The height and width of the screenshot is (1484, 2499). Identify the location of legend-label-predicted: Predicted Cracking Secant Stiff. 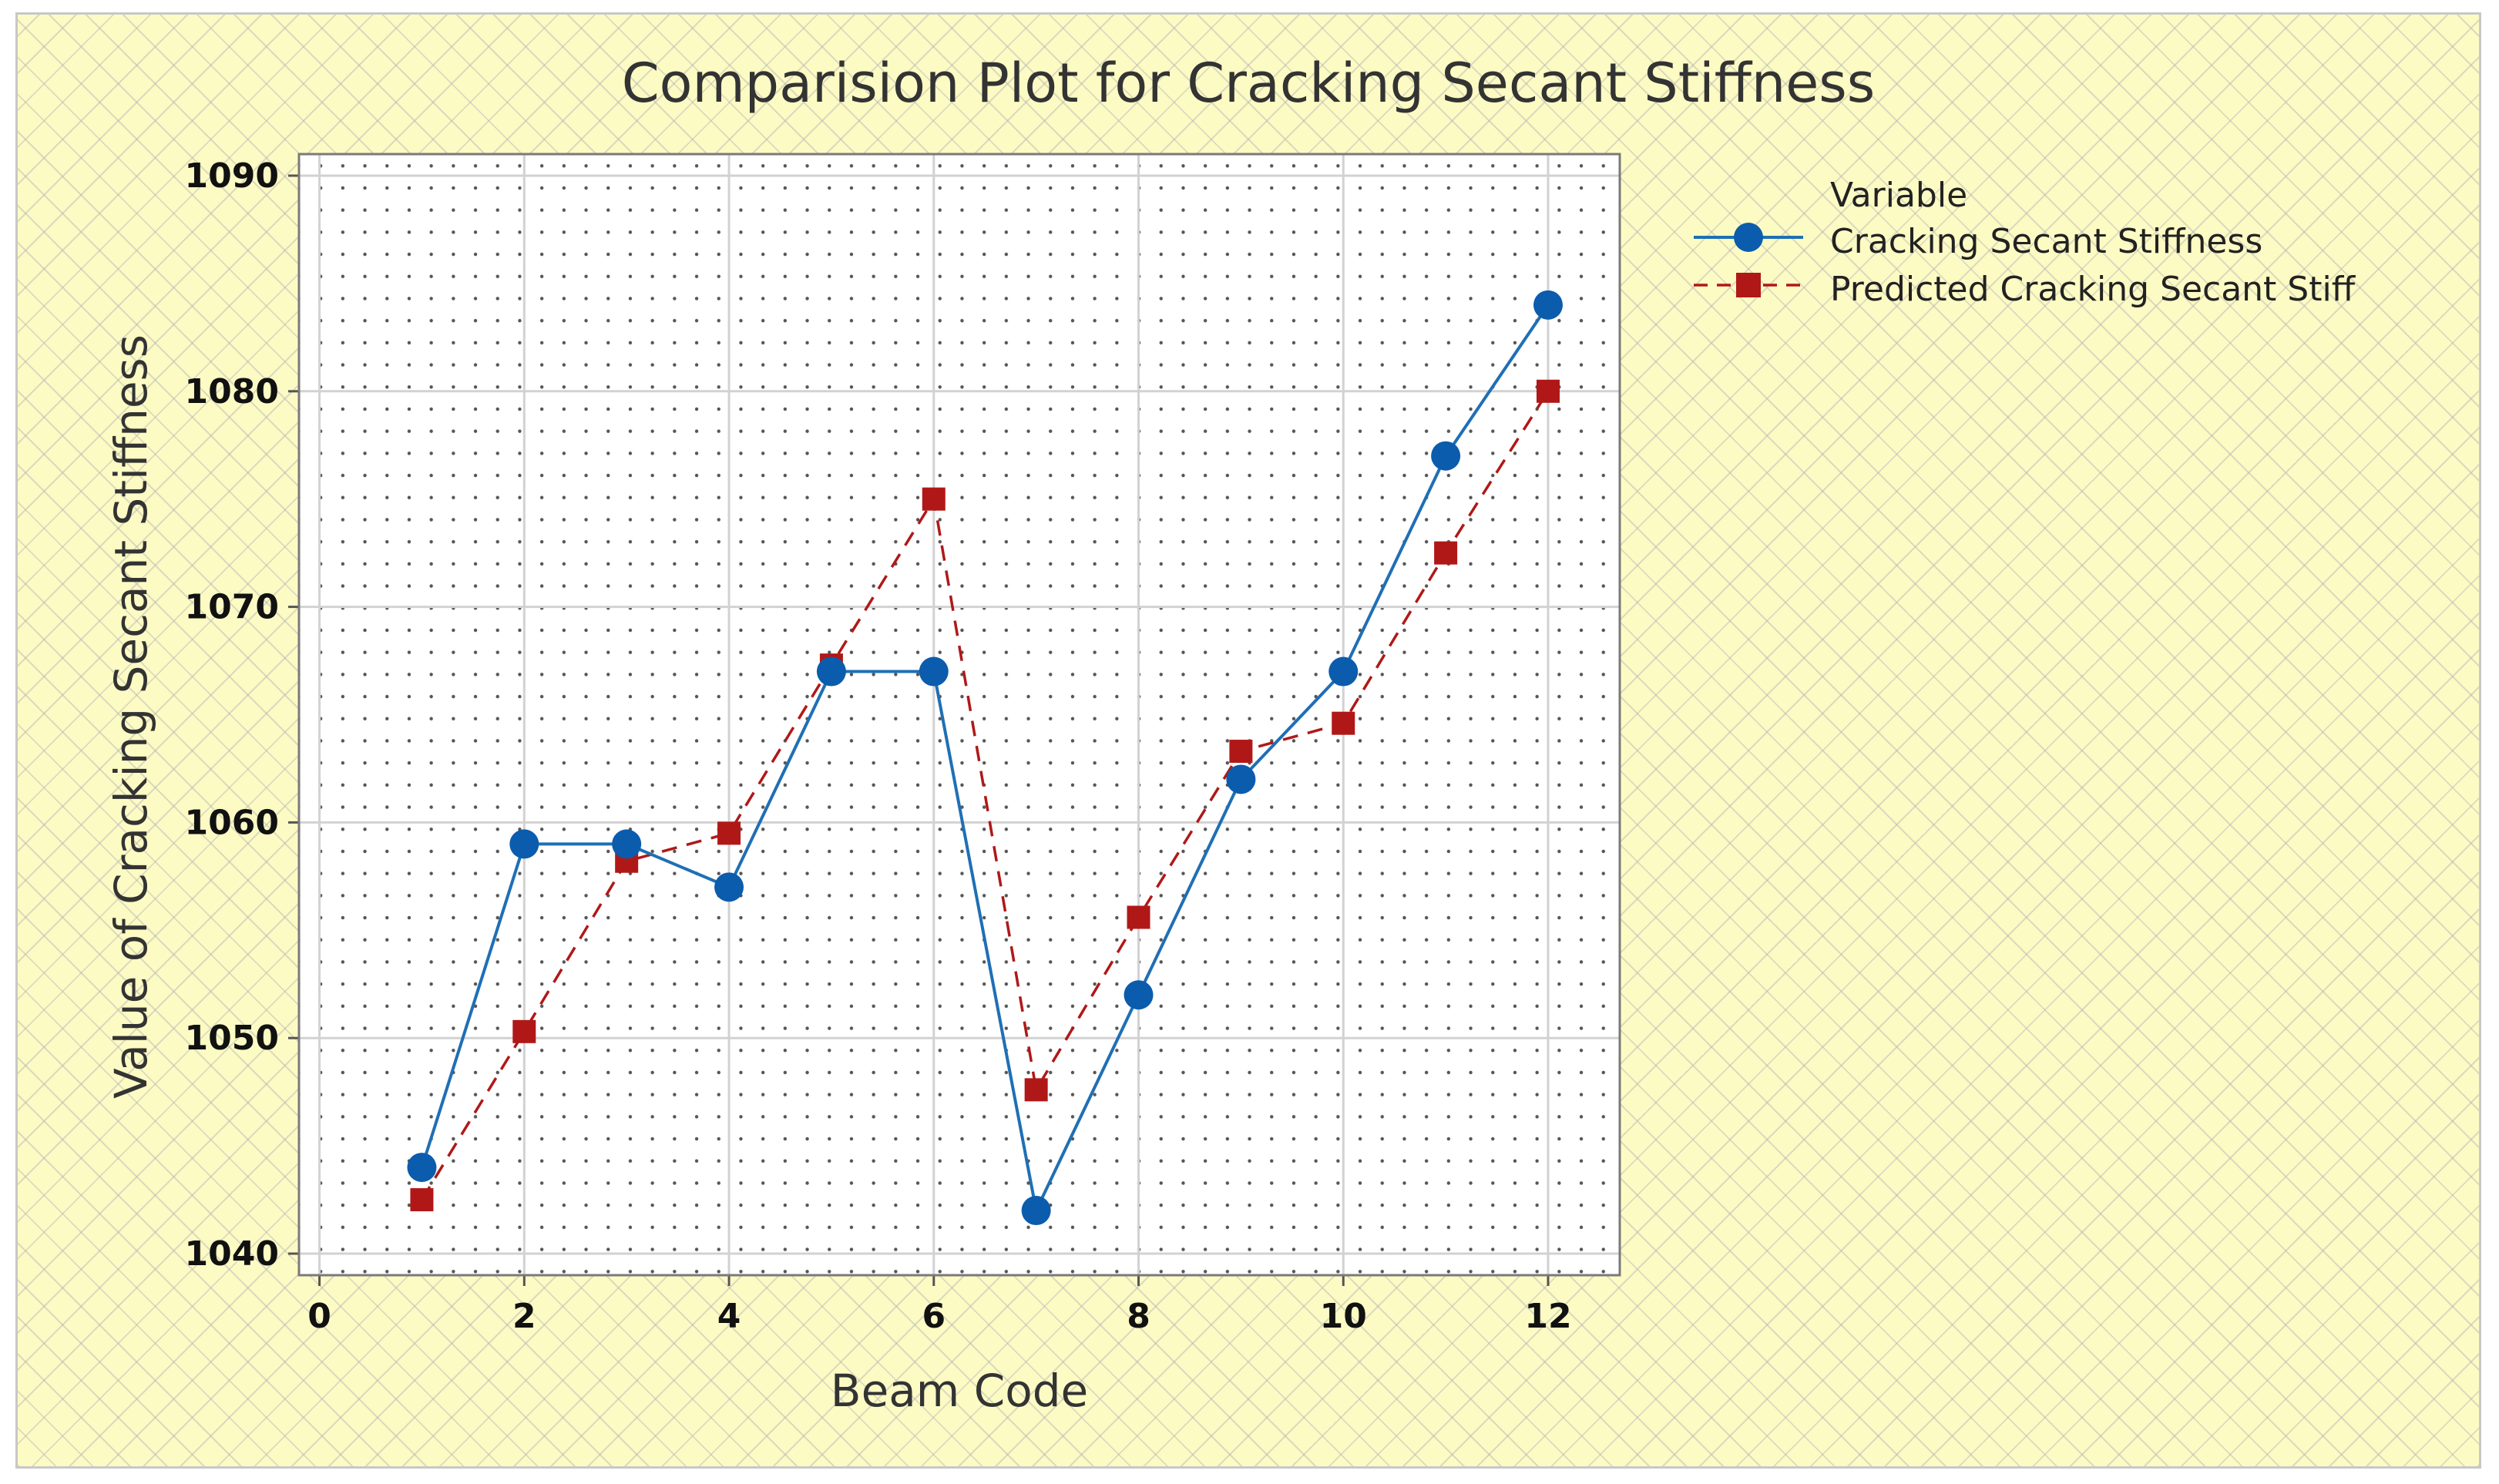
(2093, 289).